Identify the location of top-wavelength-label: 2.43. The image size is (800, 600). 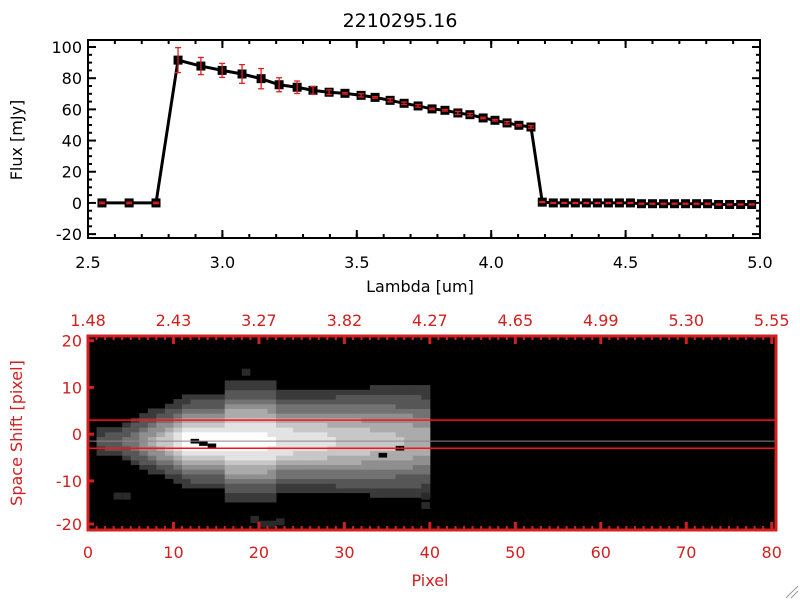
(174, 320).